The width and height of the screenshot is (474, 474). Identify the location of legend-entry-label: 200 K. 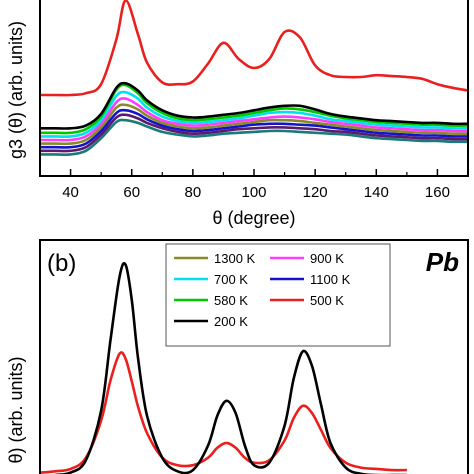
(231, 321).